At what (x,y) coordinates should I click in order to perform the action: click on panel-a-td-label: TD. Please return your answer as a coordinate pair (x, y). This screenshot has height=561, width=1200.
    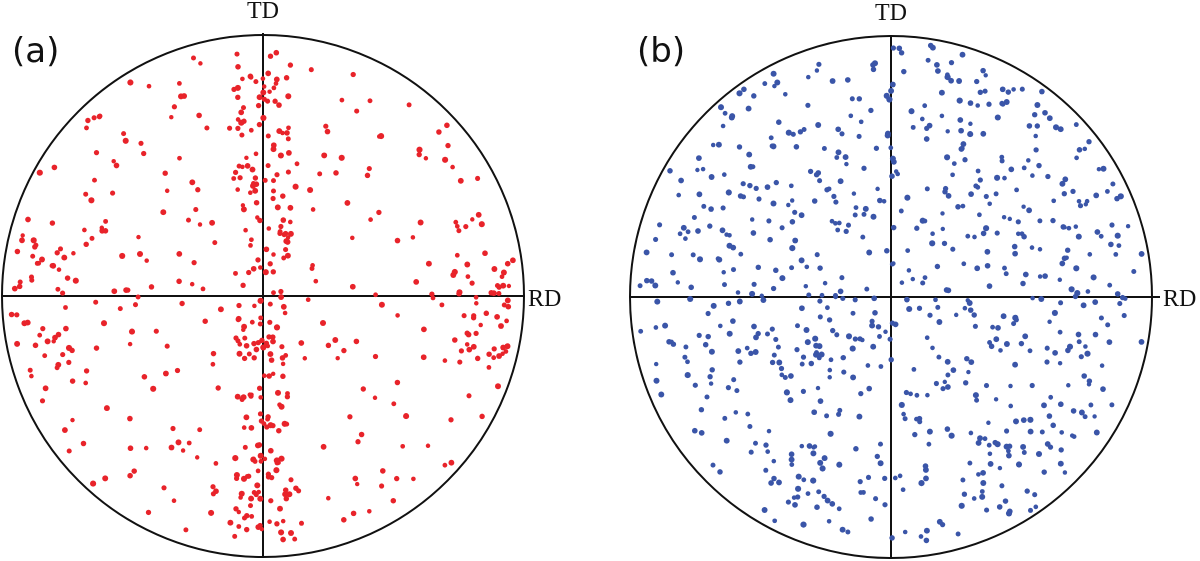
    Looking at the image, I should click on (263, 12).